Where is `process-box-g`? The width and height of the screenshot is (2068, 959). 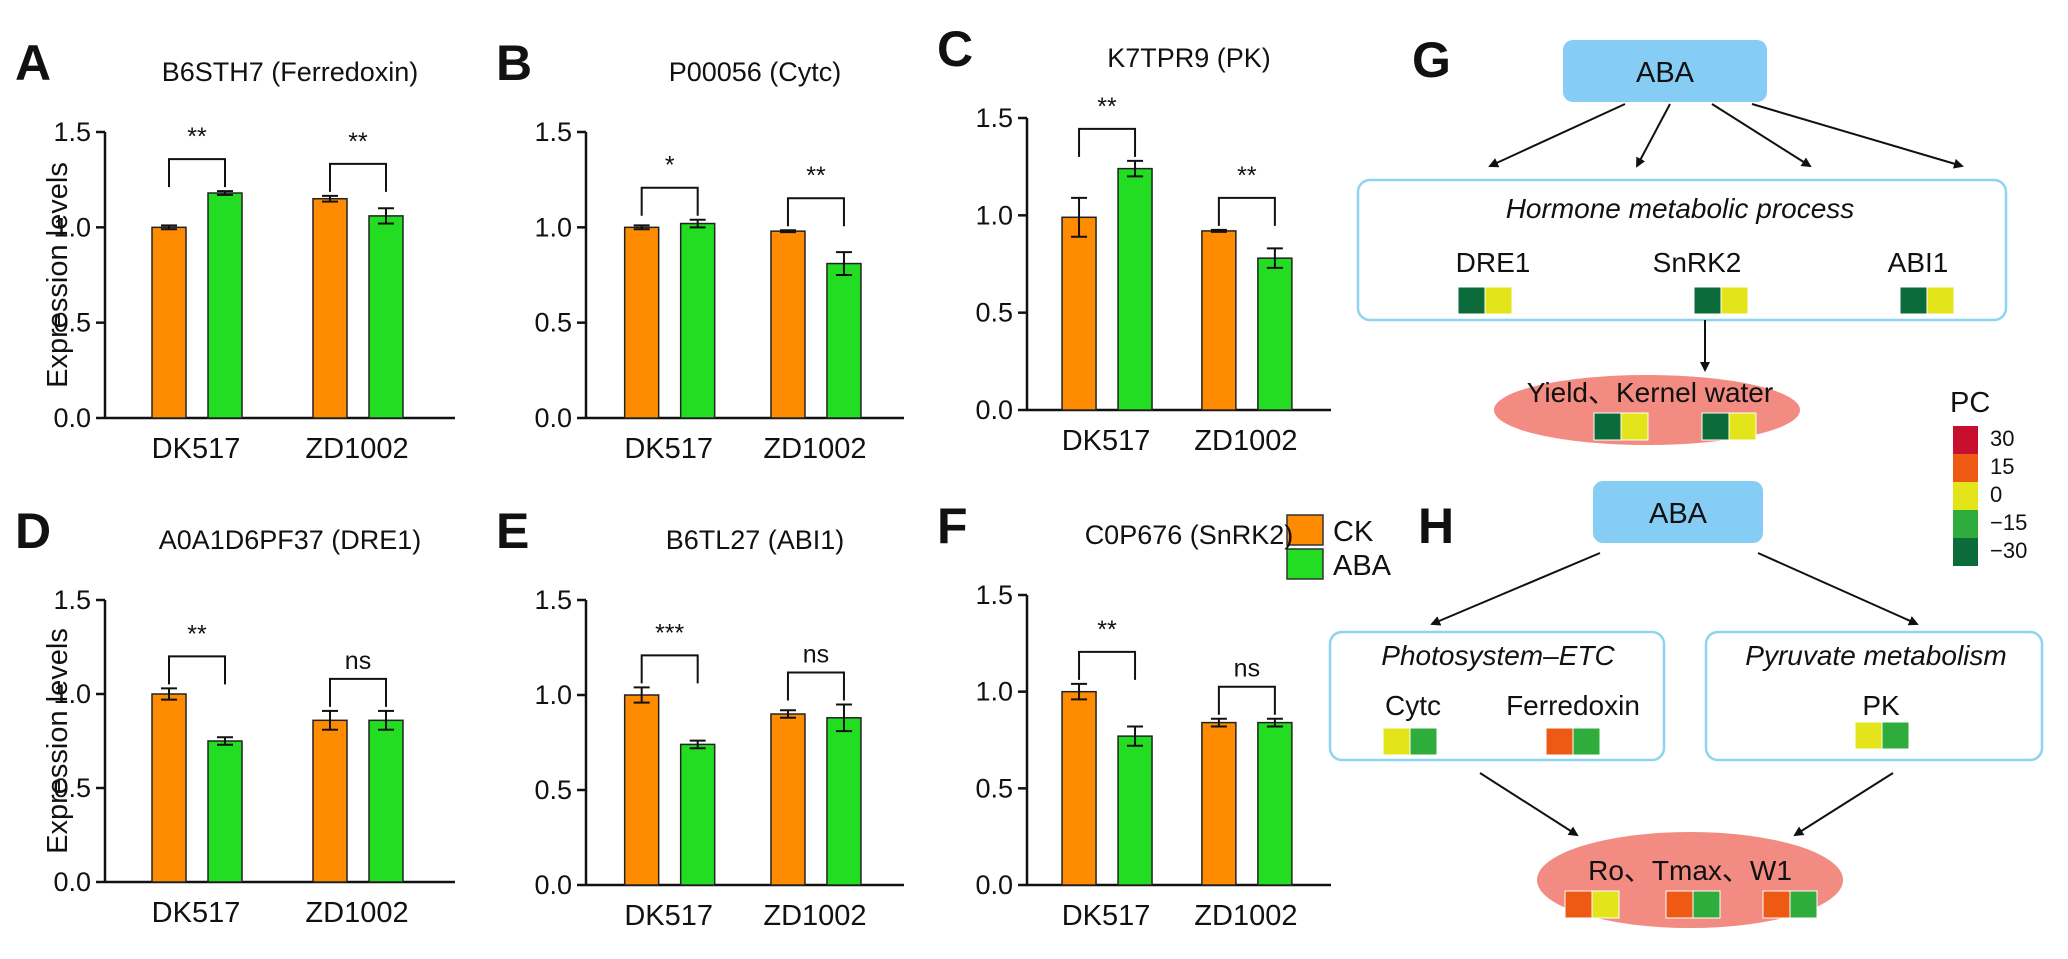 process-box-g is located at coordinates (1682, 250).